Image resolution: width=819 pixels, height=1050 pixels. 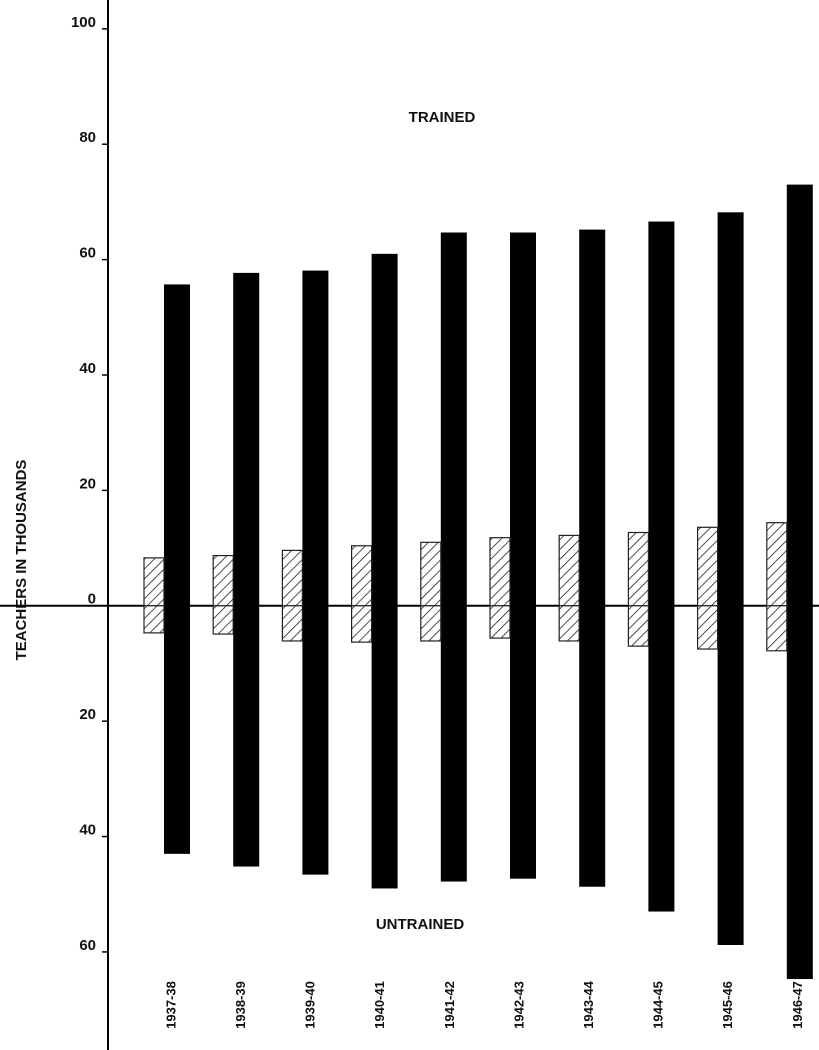 I want to click on x-tick-label: 1945-46, so click(x=727, y=1005).